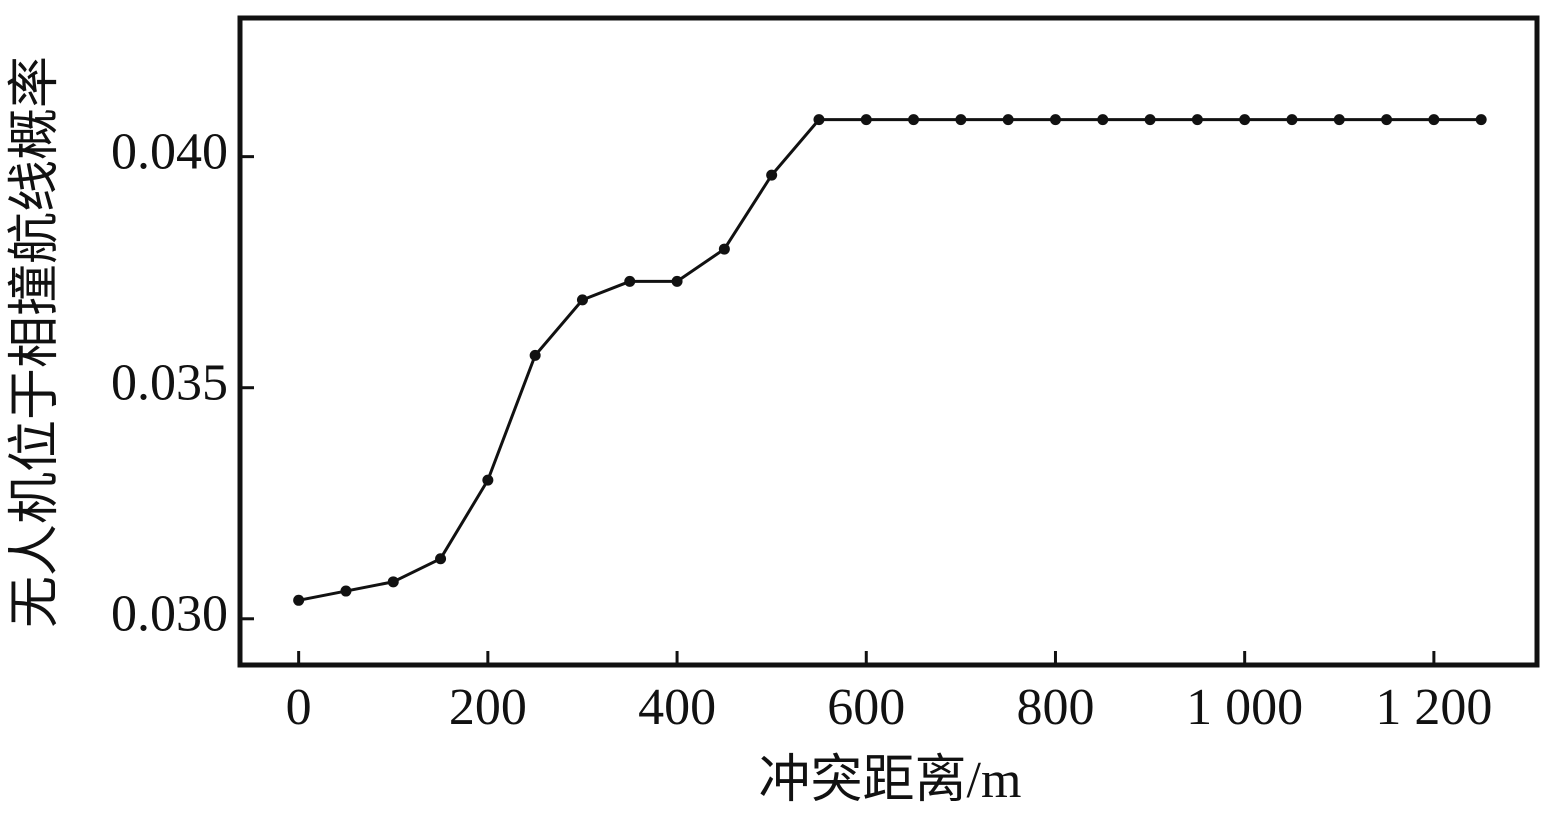  Describe the element at coordinates (169, 152) in the screenshot. I see `y-tick-label: 0.040` at that location.